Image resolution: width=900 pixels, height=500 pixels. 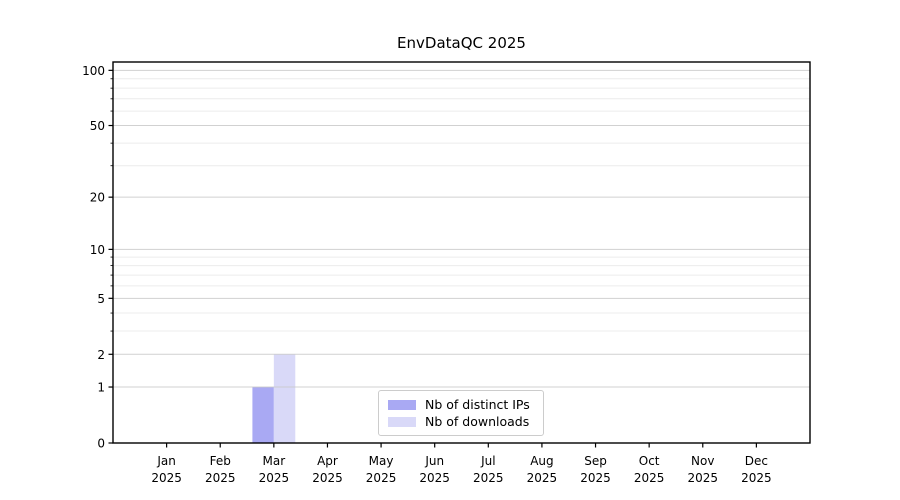 I want to click on y-tick-label: 5, so click(x=101, y=299).